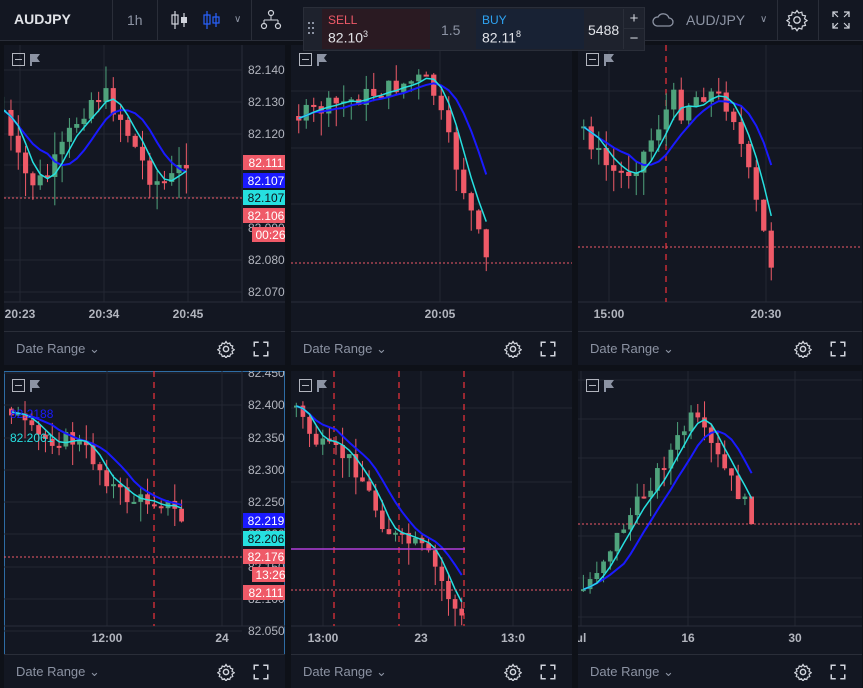  Describe the element at coordinates (841, 20) in the screenshot. I see `fullscreen-icon` at that location.